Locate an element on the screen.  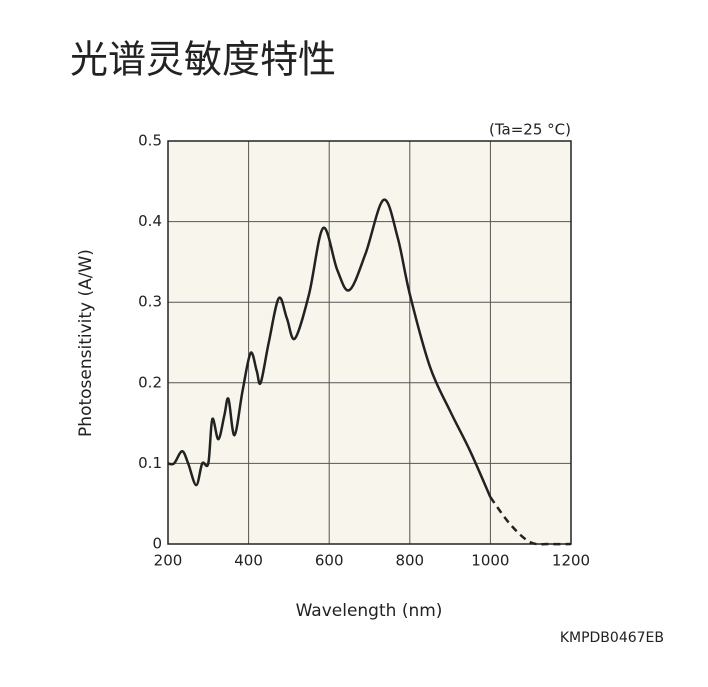
x-tick-label: 1000 is located at coordinates (490, 561).